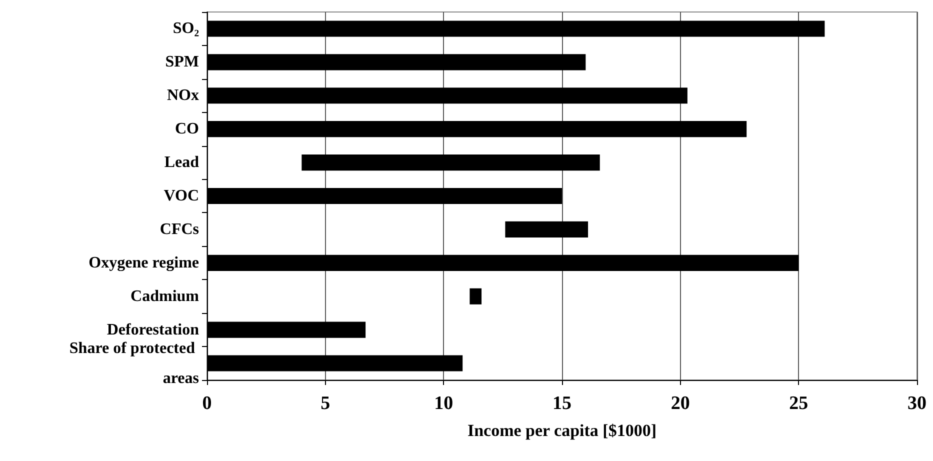 The width and height of the screenshot is (933, 461). Describe the element at coordinates (562, 430) in the screenshot. I see `x-axis-title: Income per capita [$1000]` at that location.